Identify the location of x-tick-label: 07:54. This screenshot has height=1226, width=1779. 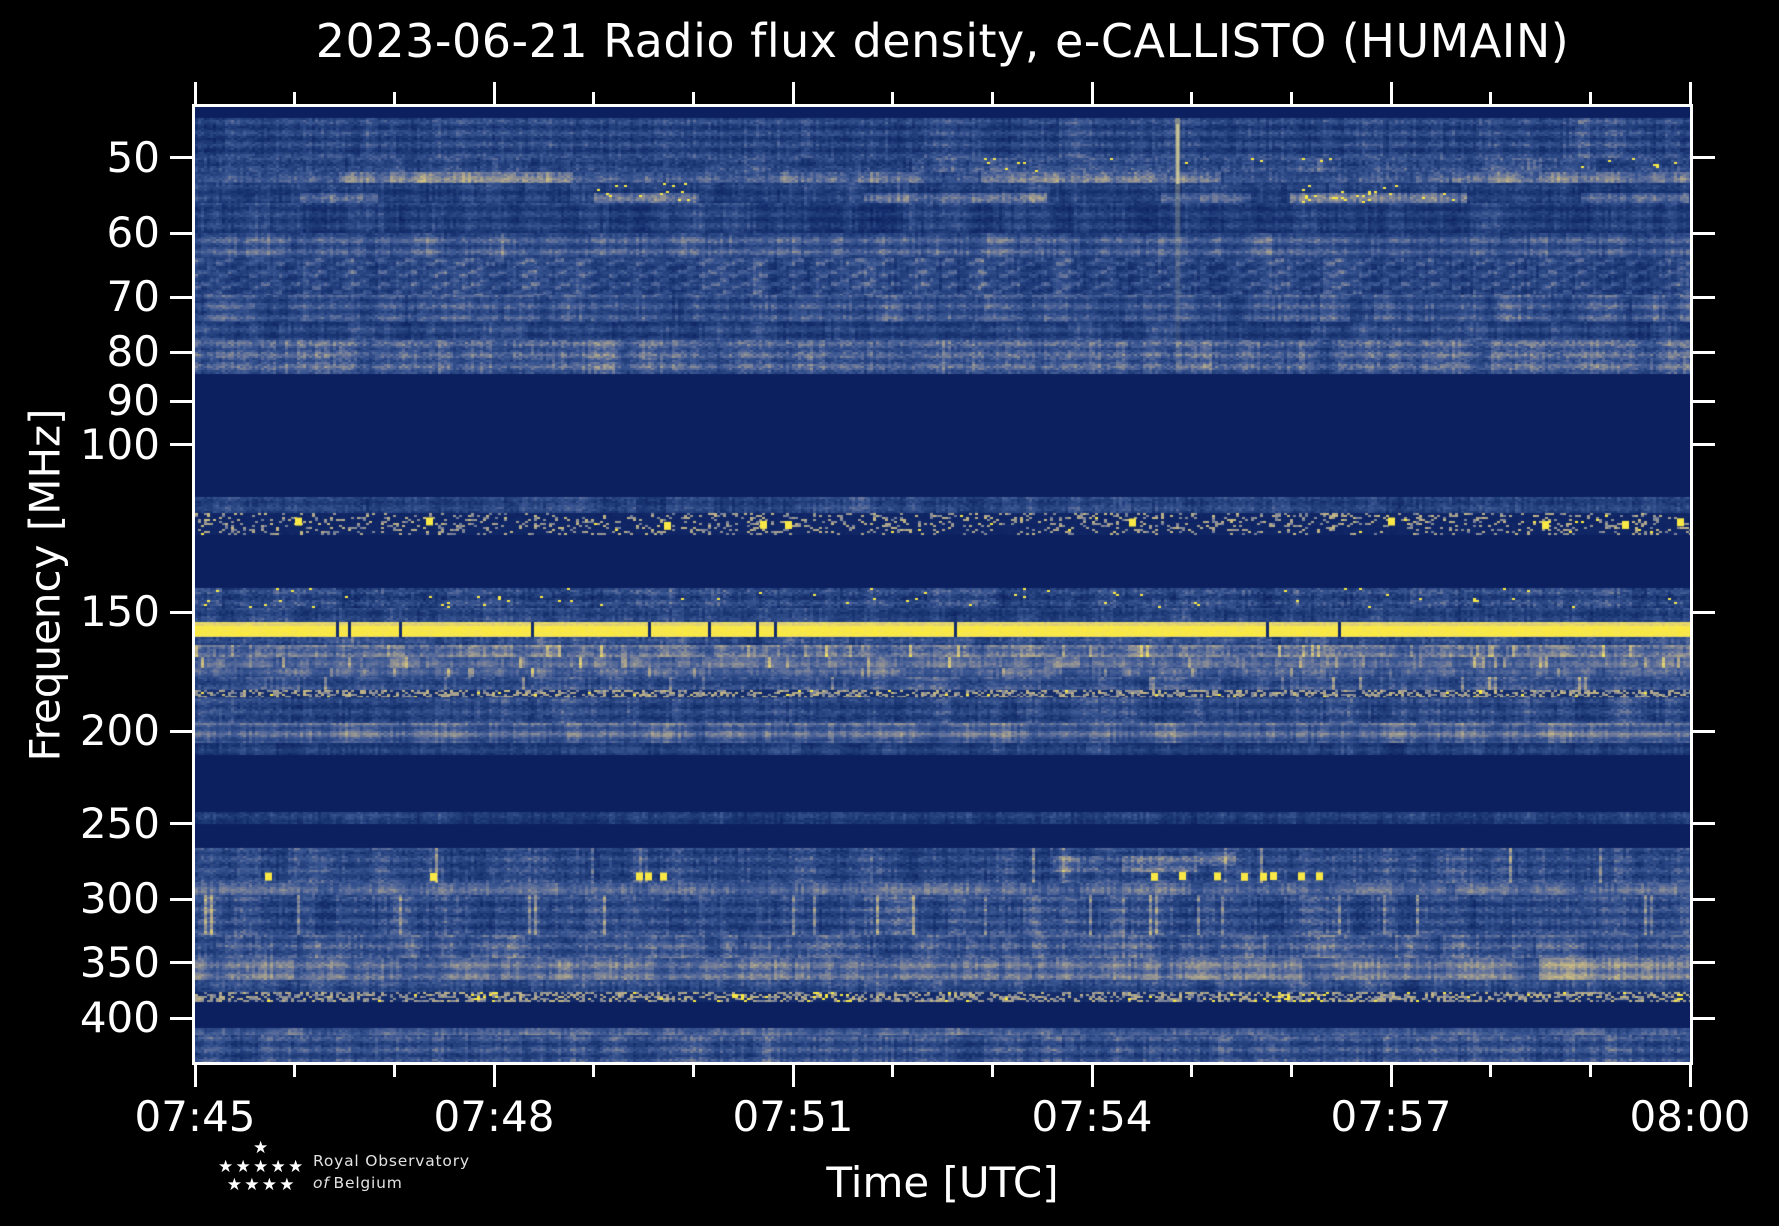
(1092, 1116).